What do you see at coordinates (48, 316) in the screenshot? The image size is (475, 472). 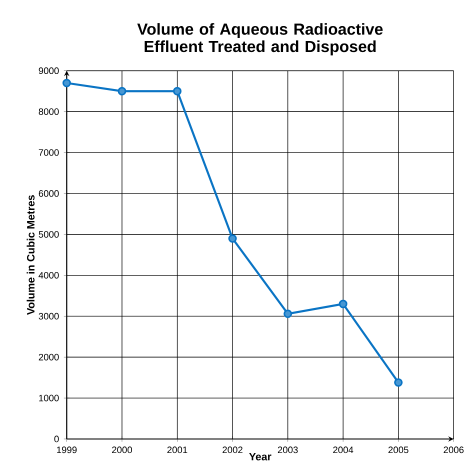 I see `y-tick-label: 3000` at bounding box center [48, 316].